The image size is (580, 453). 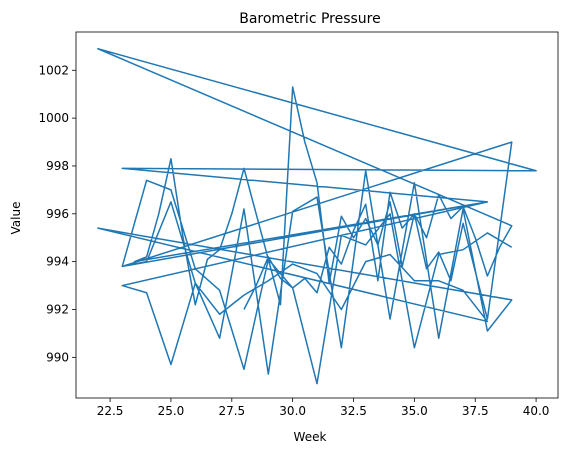 I want to click on x-tick-label: 37.5, so click(x=475, y=411).